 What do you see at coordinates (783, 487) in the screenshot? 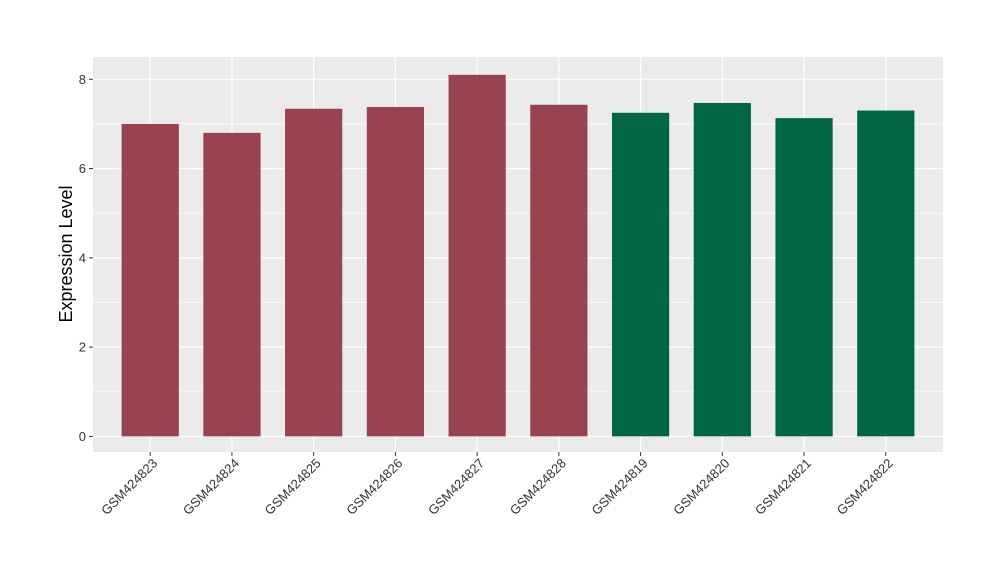
I see `x-tick-label: GSM424821` at bounding box center [783, 487].